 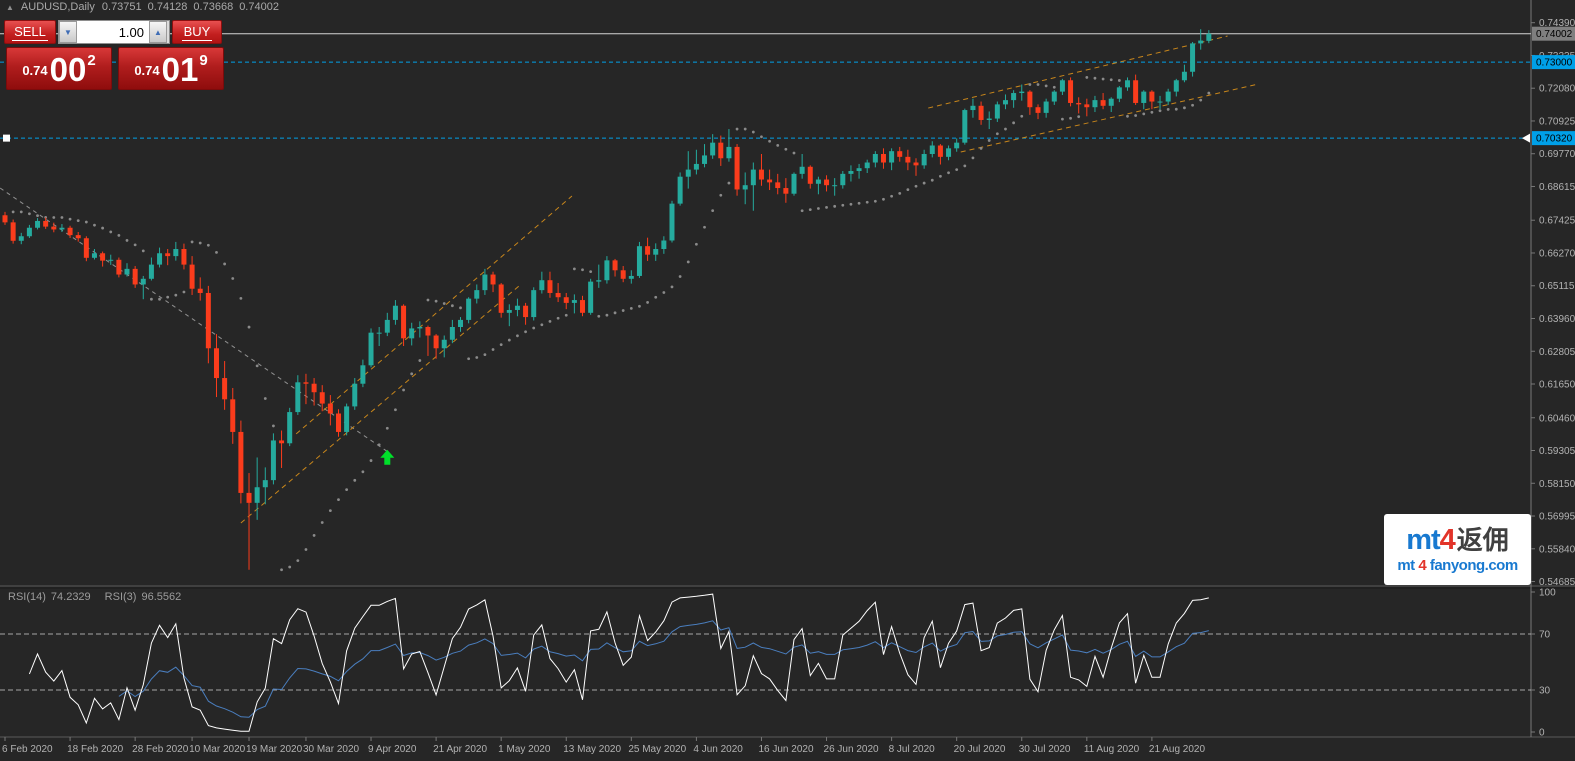 What do you see at coordinates (1045, 749) in the screenshot?
I see `svg-text: 30 Jul 2020` at bounding box center [1045, 749].